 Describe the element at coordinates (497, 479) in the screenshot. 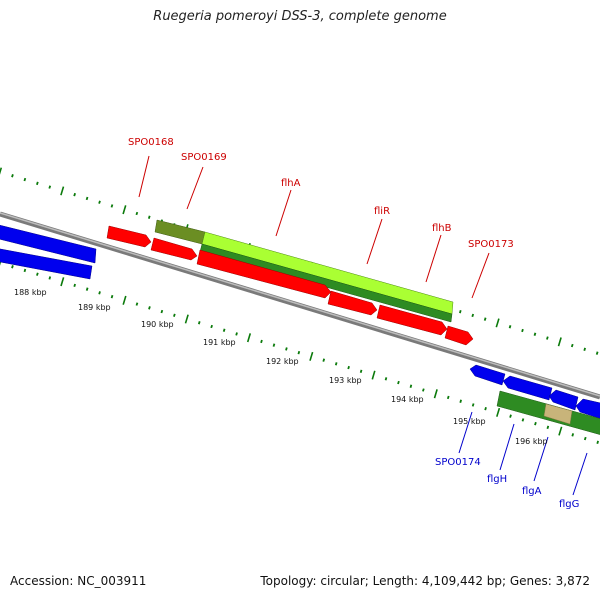

I see `label-flgH: flgH` at that location.